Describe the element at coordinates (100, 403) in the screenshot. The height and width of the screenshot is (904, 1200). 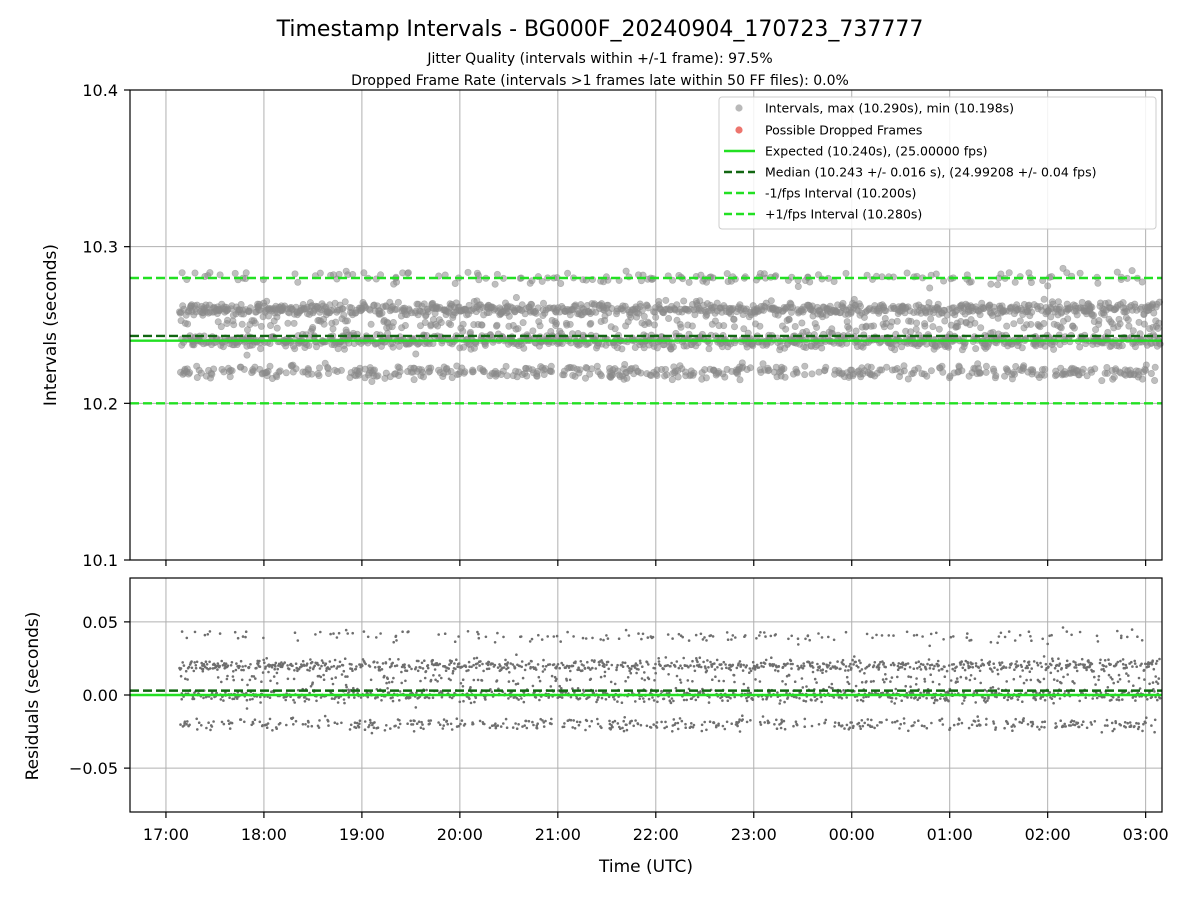
I see `y-tick-label: 10.2` at that location.